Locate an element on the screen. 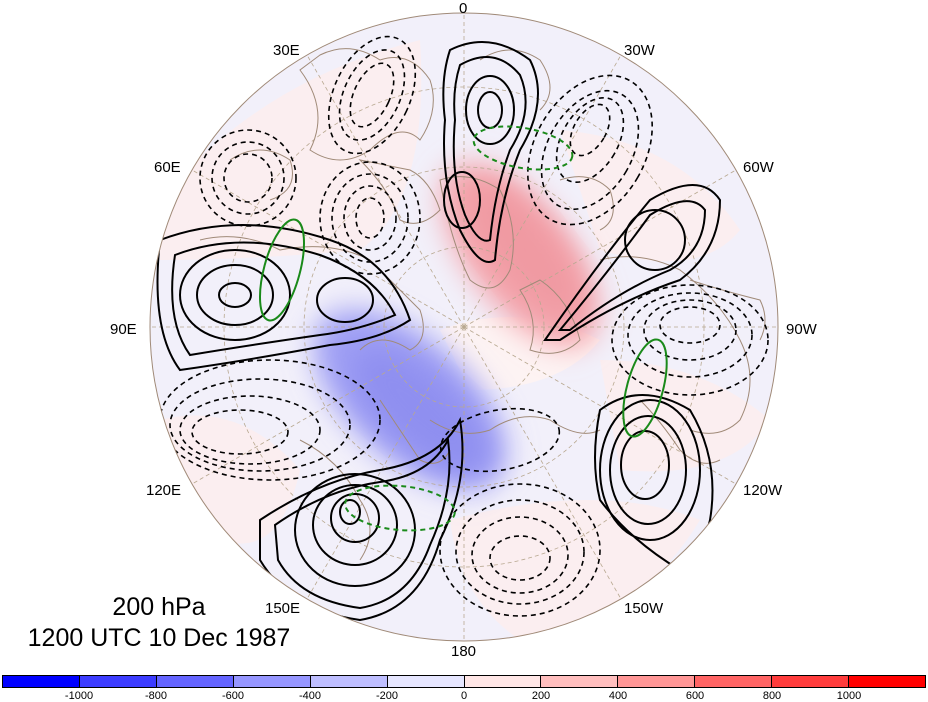 The width and height of the screenshot is (928, 702). lon-label-30e: 30E is located at coordinates (286, 50).